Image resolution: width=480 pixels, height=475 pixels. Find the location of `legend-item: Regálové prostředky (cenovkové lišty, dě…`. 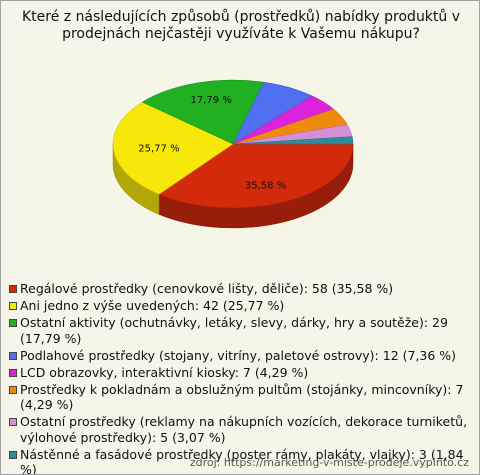

legend-item: Regálové prostředky (cenovkové lišty, dě… is located at coordinates (240, 289).